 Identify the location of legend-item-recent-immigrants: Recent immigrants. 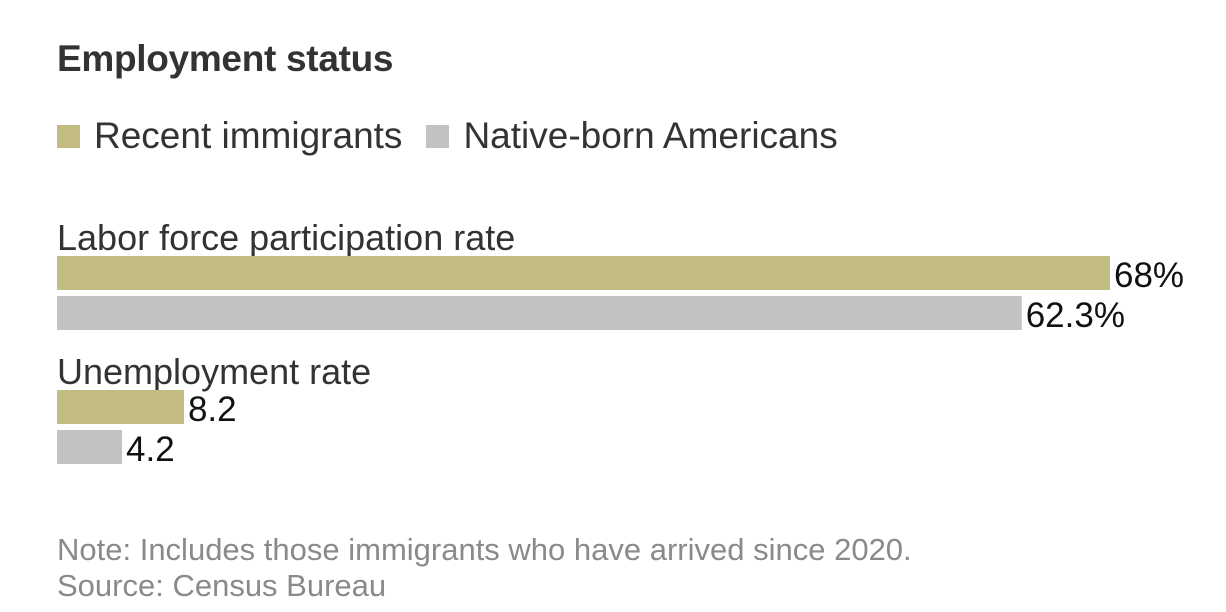
(229, 136).